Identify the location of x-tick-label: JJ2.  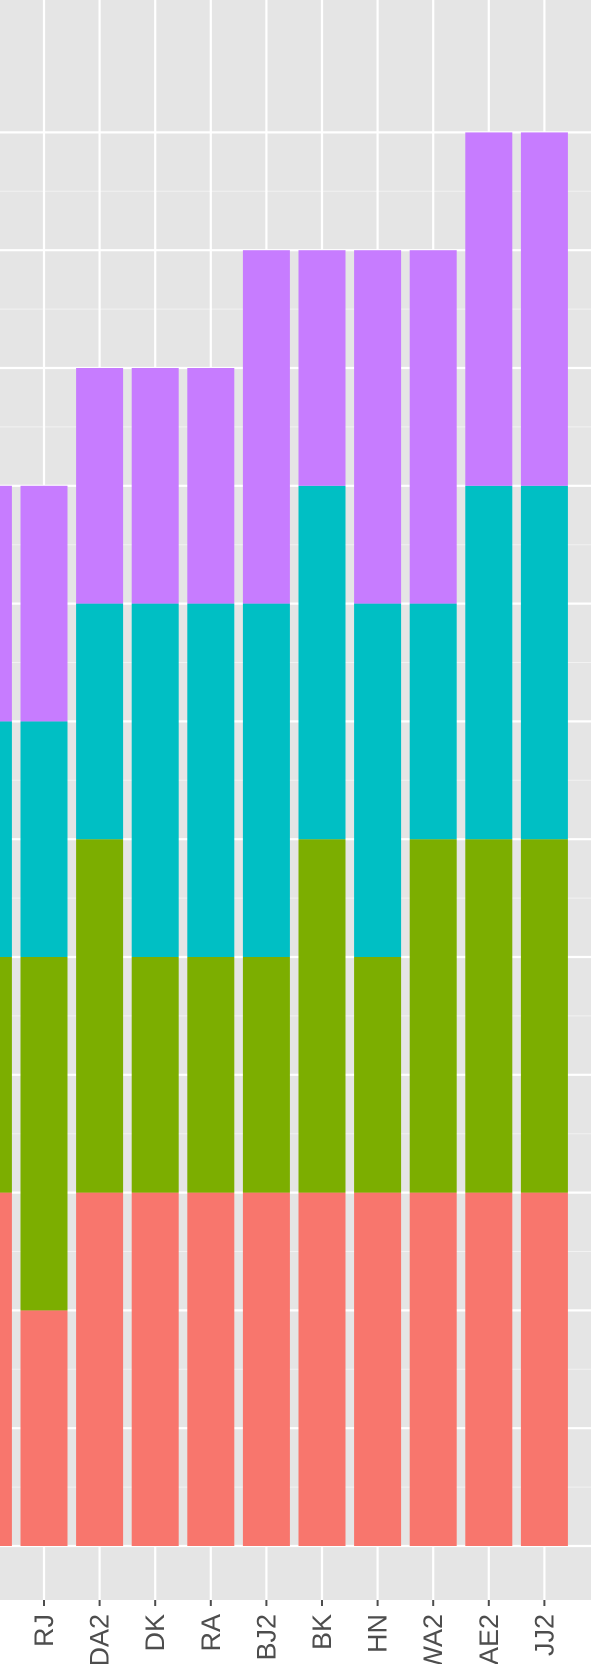
(544, 1635).